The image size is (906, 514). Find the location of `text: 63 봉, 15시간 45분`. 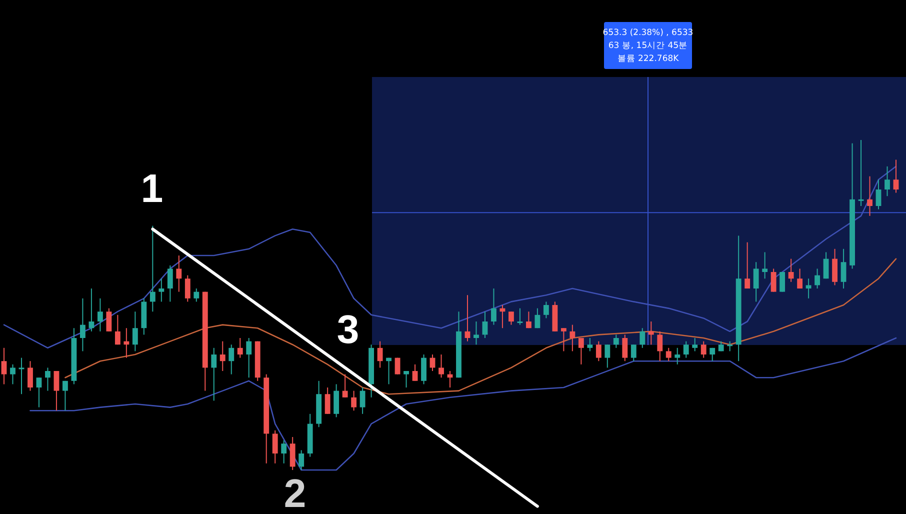

text: 63 봉, 15시간 45분 is located at coordinates (648, 46).